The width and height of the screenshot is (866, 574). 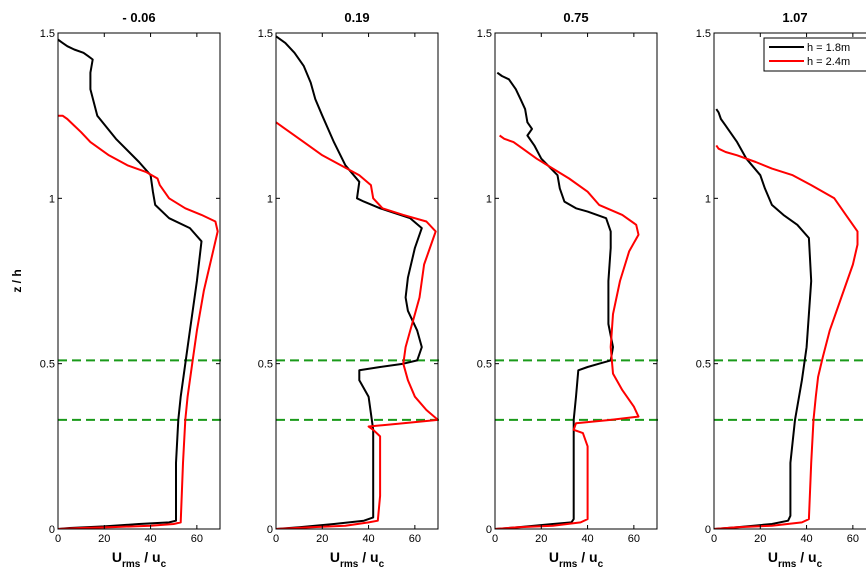 I want to click on panel-title: 0.75, so click(x=575, y=17).